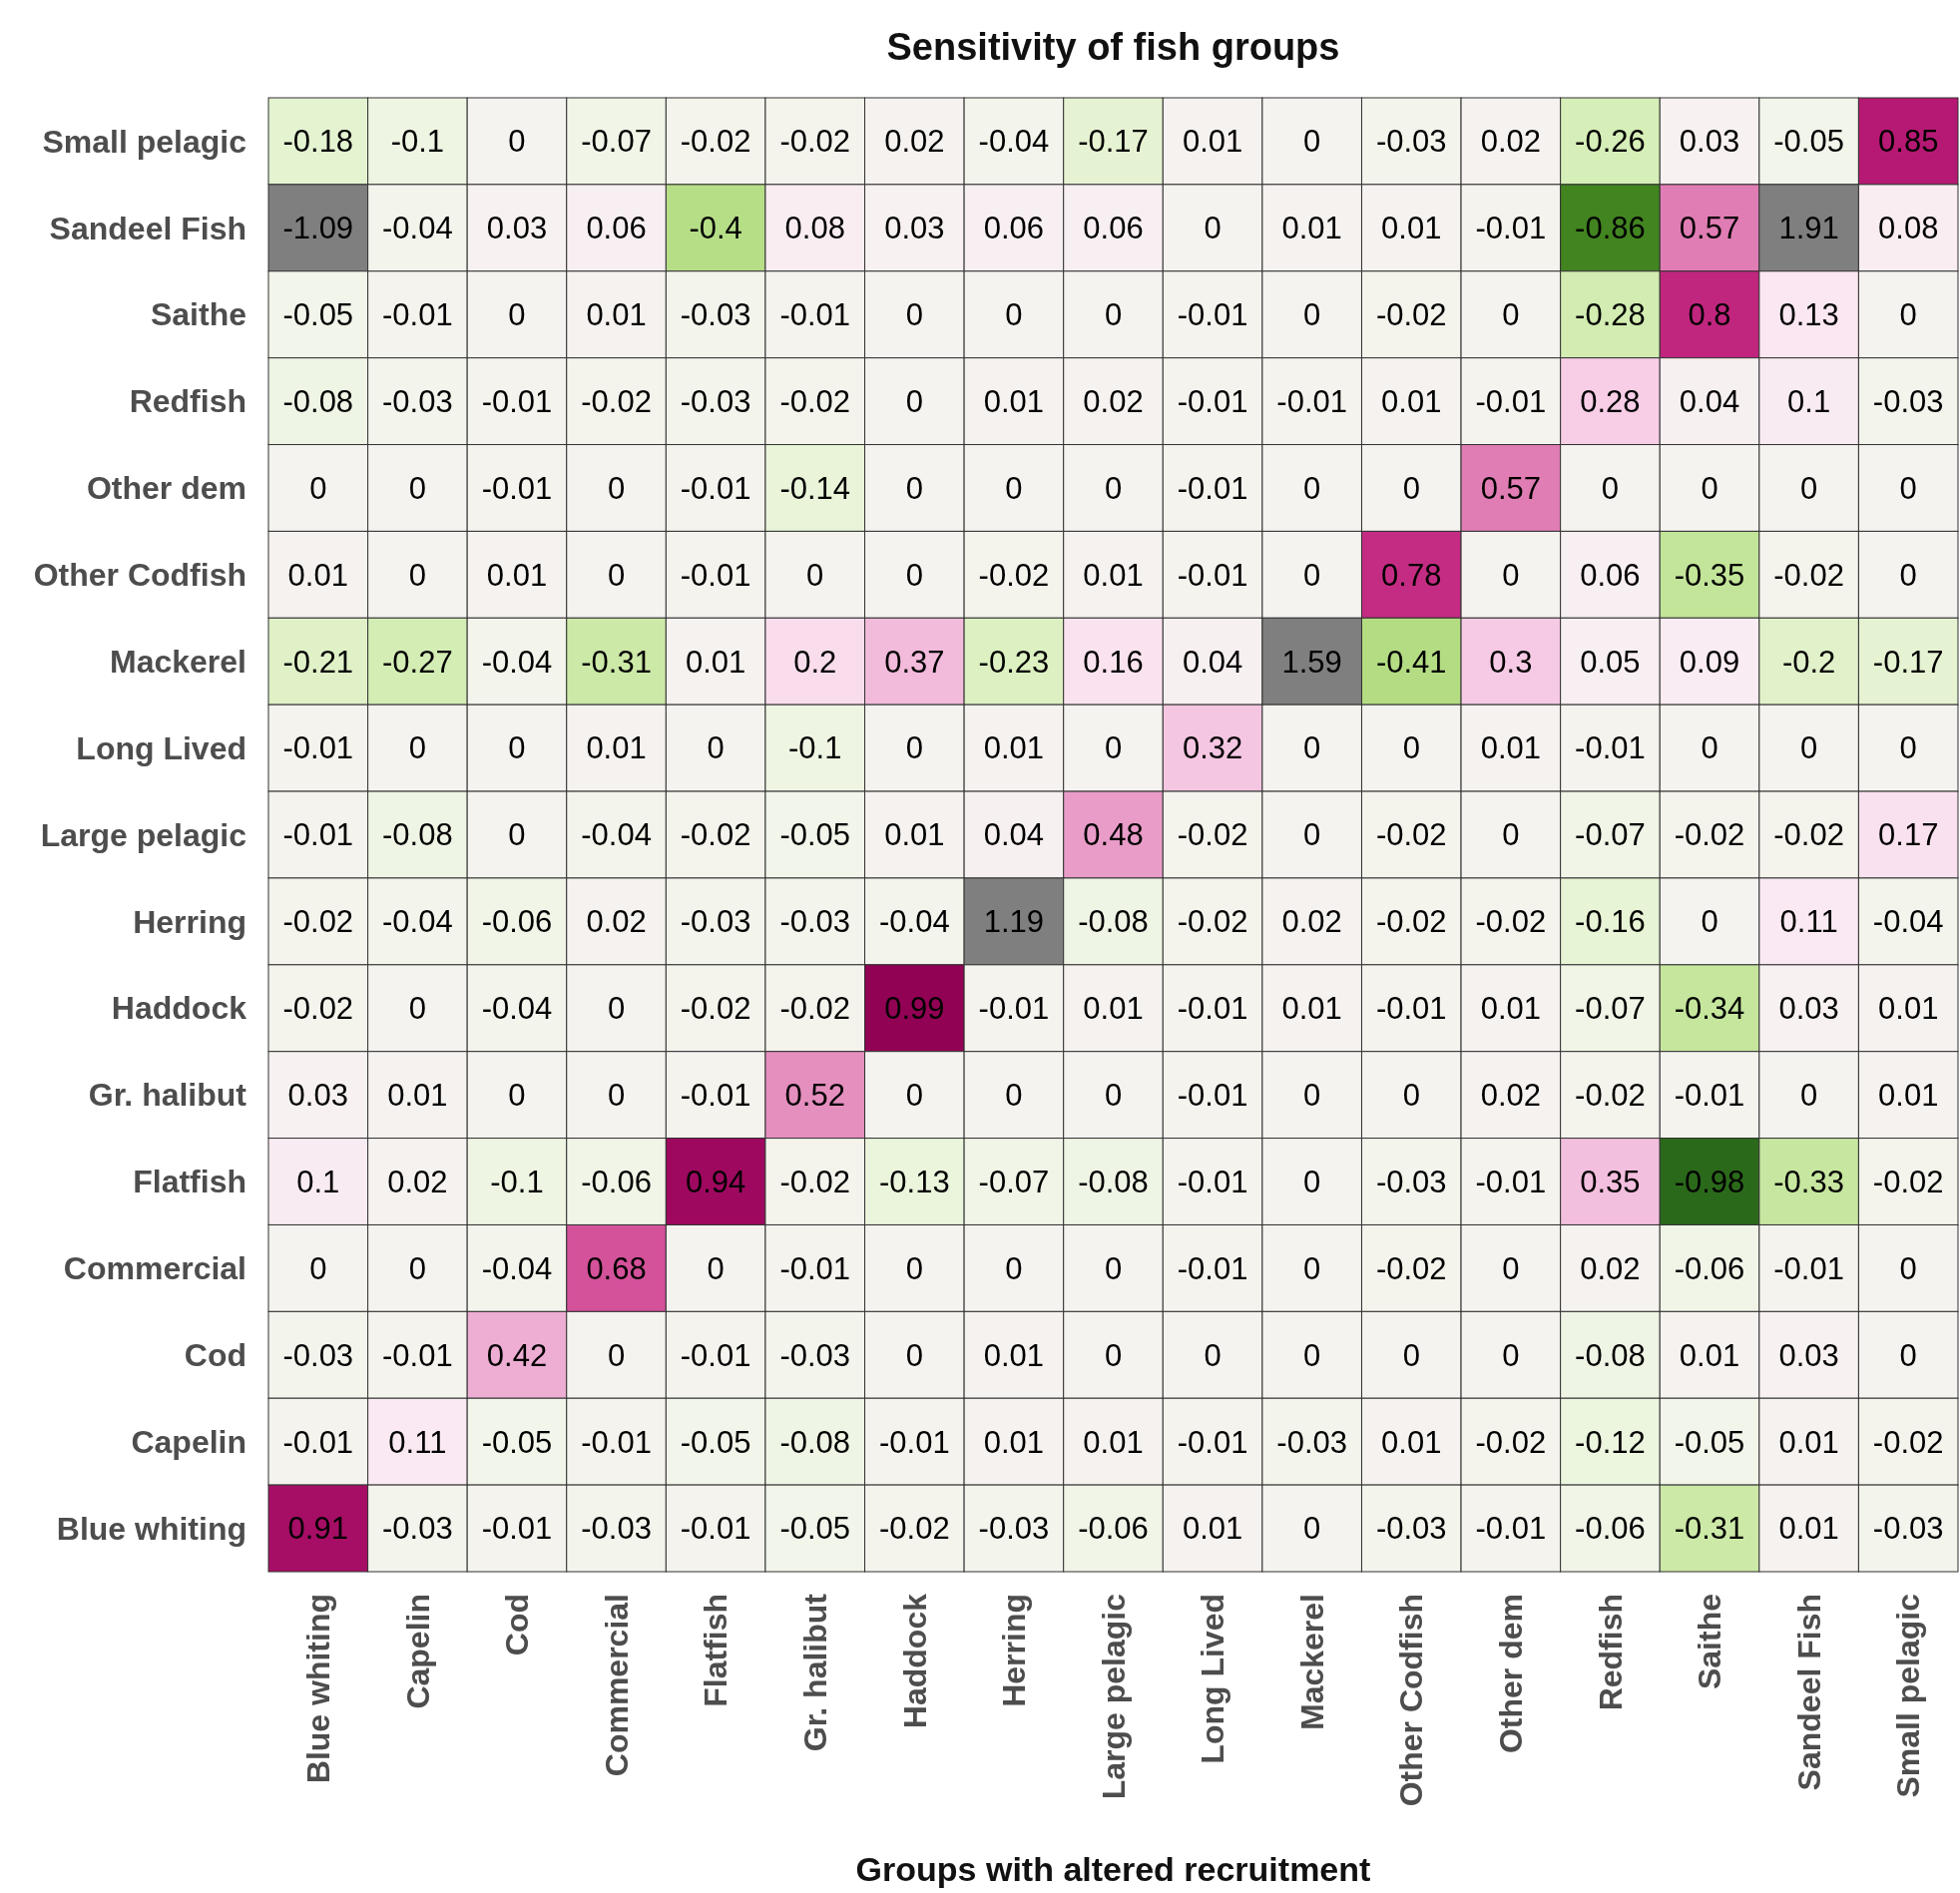 This screenshot has height=1893, width=1960. I want to click on y-tick-label: Cod, so click(215, 1354).